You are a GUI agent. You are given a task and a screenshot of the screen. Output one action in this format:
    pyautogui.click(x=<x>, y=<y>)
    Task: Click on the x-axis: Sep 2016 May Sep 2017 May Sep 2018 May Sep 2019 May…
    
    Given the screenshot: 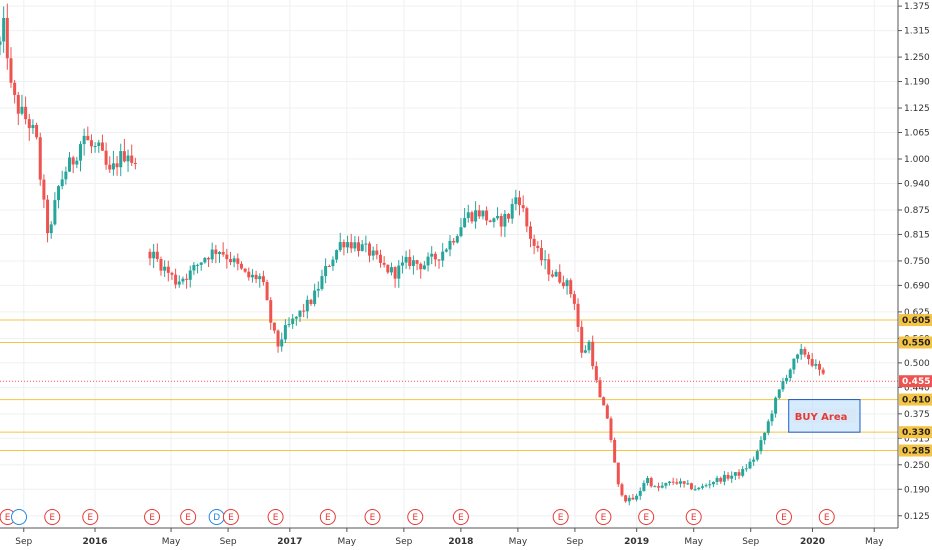 What is the action you would take?
    pyautogui.click(x=449, y=537)
    